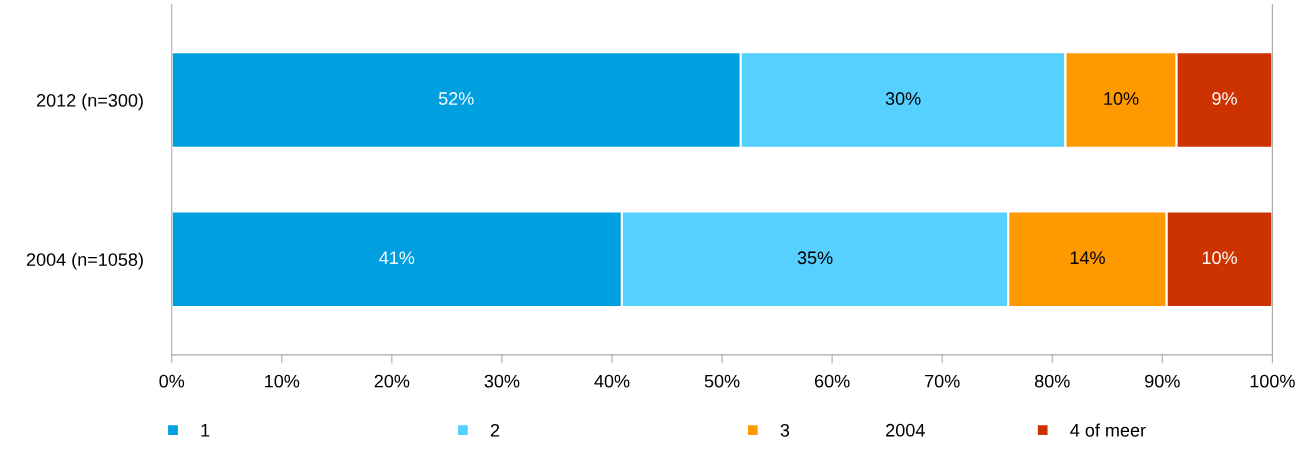  Describe the element at coordinates (495, 430) in the screenshot. I see `legend-label: 2` at that location.